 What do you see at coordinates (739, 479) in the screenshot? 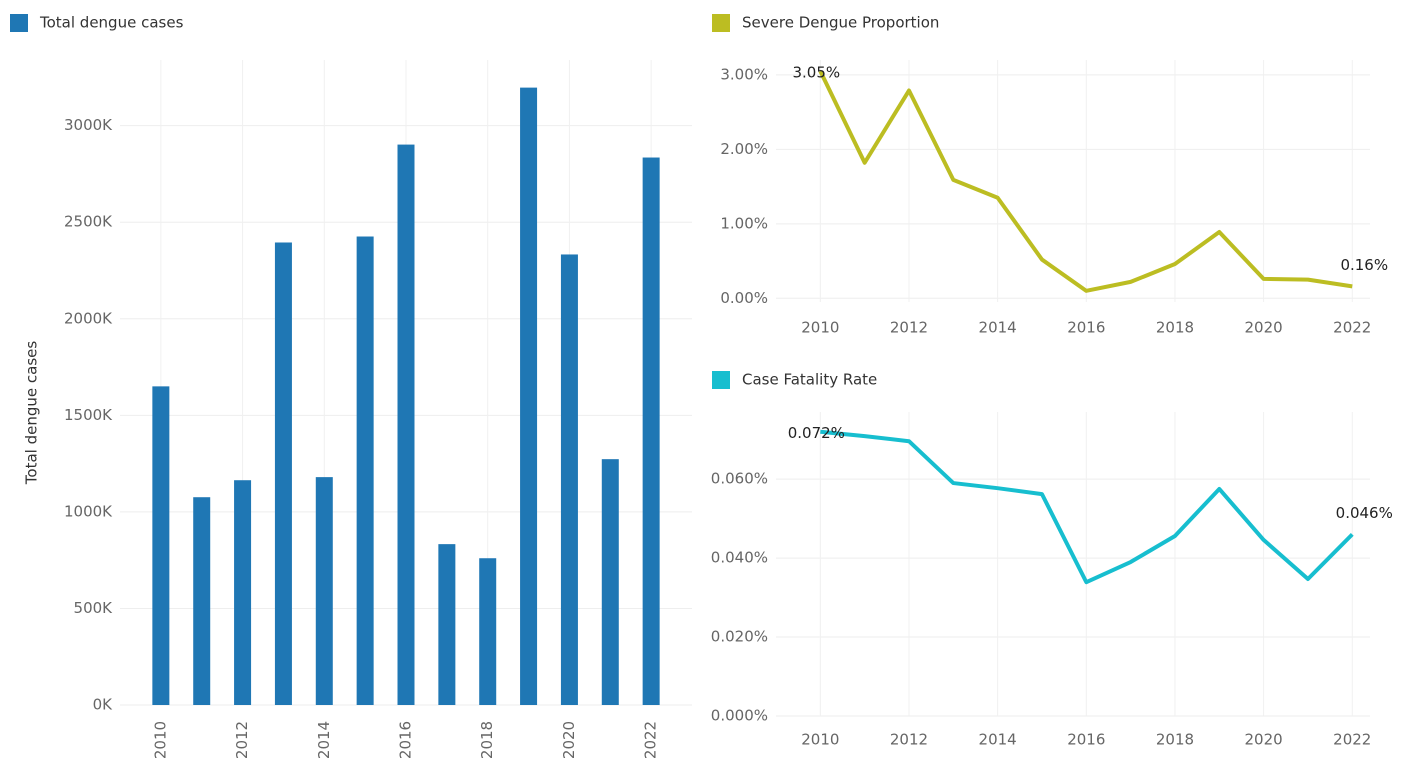
I see `y-tick-label: 0.060%` at bounding box center [739, 479].